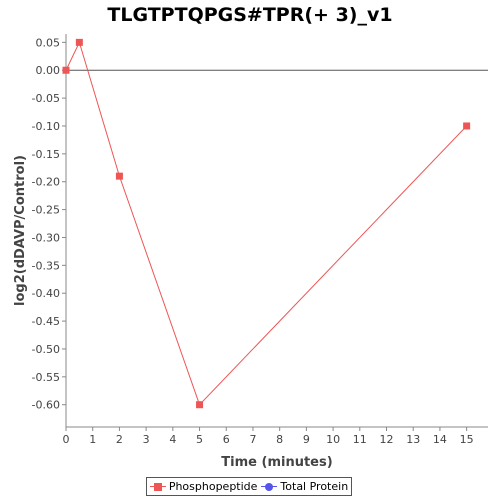 The width and height of the screenshot is (500, 500). What do you see at coordinates (46, 98) in the screenshot?
I see `y-tick-label: -0.05` at bounding box center [46, 98].